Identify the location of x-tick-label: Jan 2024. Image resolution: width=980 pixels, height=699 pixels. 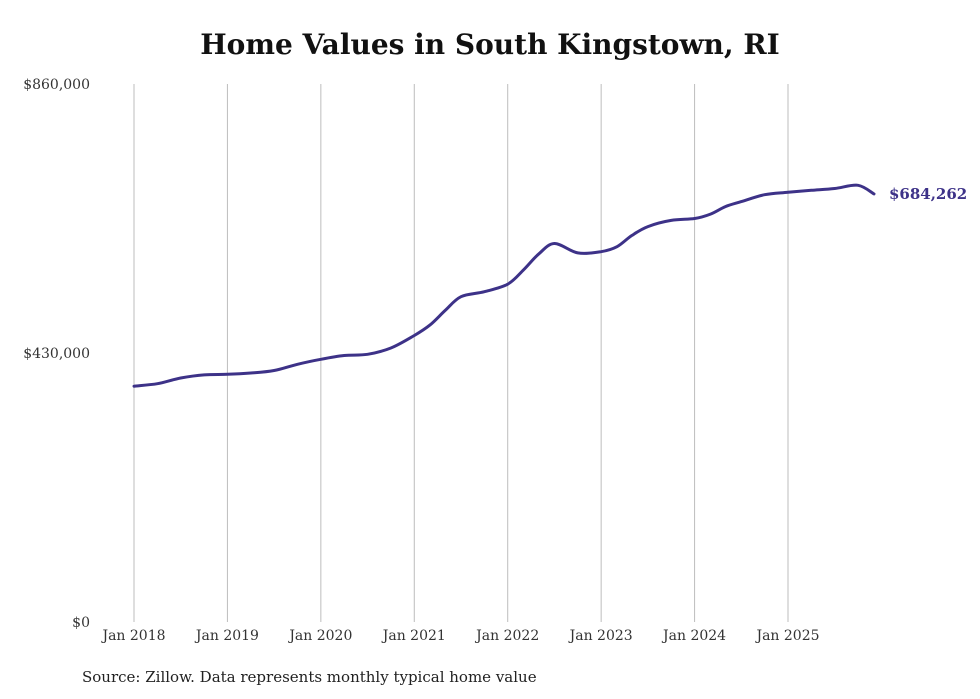
(693, 636).